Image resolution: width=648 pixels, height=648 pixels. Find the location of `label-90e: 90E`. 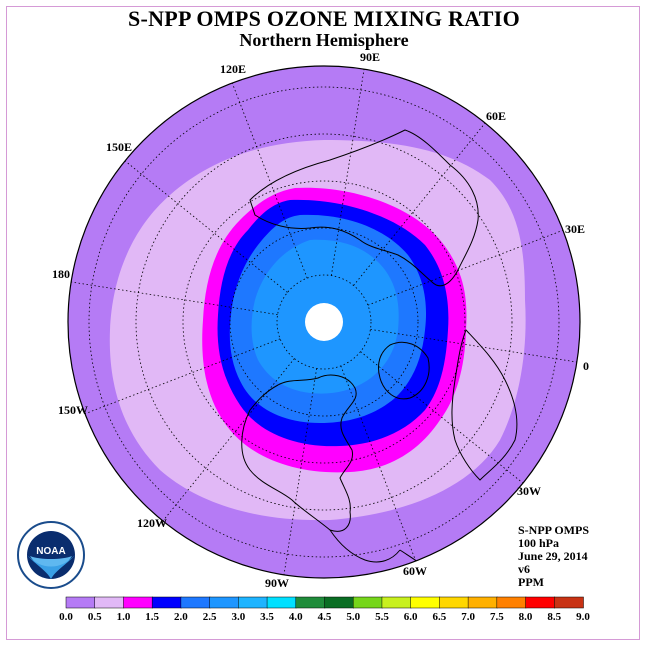

label-90e: 90E is located at coordinates (370, 57).